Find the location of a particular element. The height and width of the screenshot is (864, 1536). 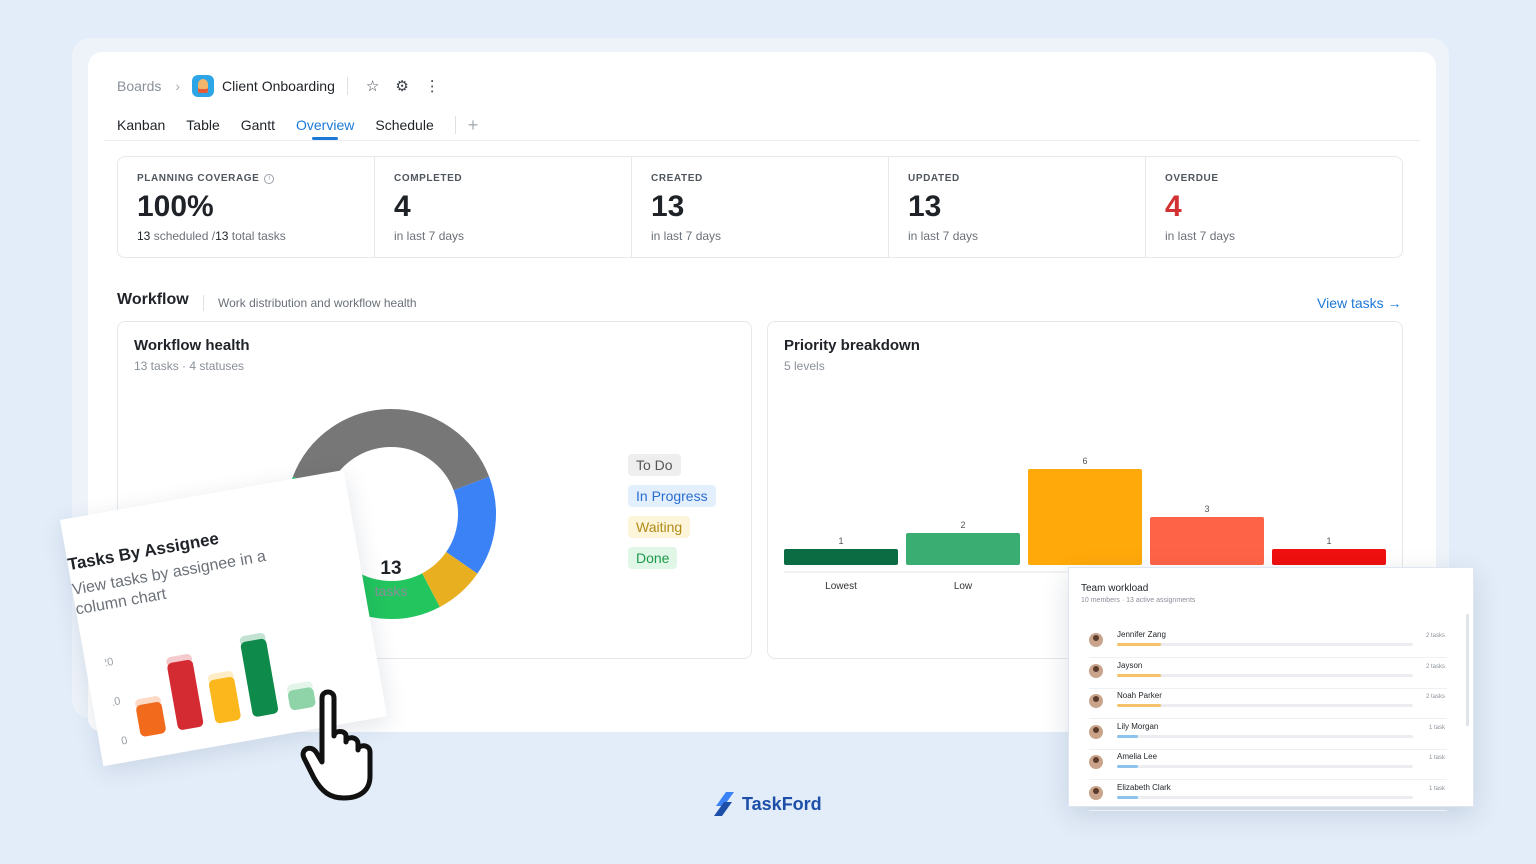

board-avatar-icon is located at coordinates (203, 86).